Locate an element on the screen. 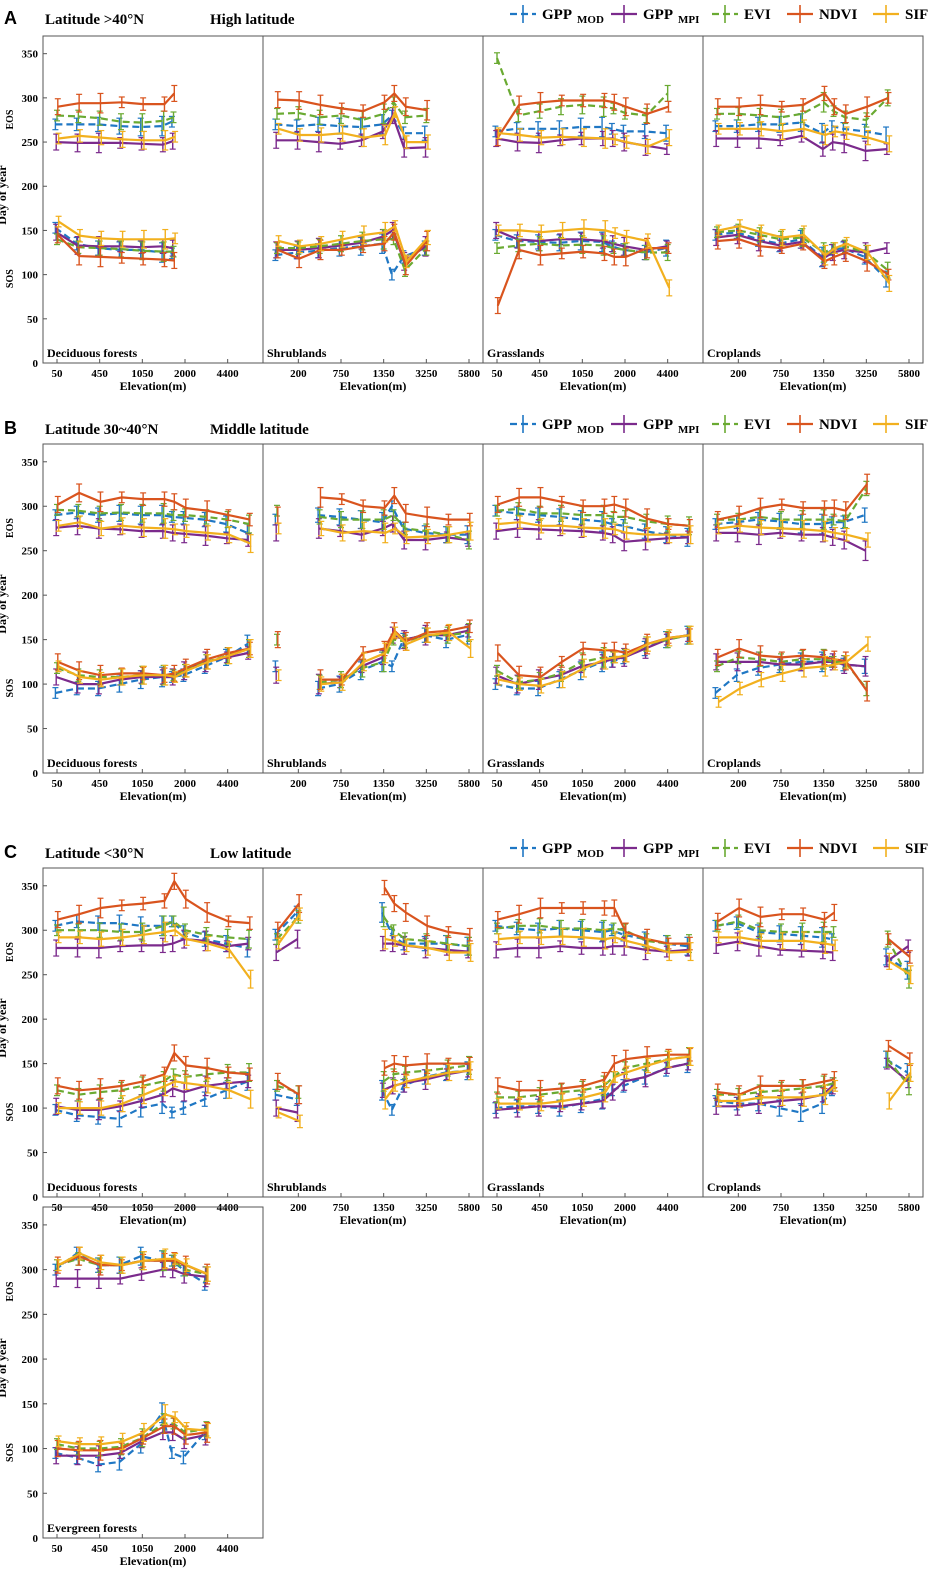  y-tick-label: 100 is located at coordinates (30, 1450).